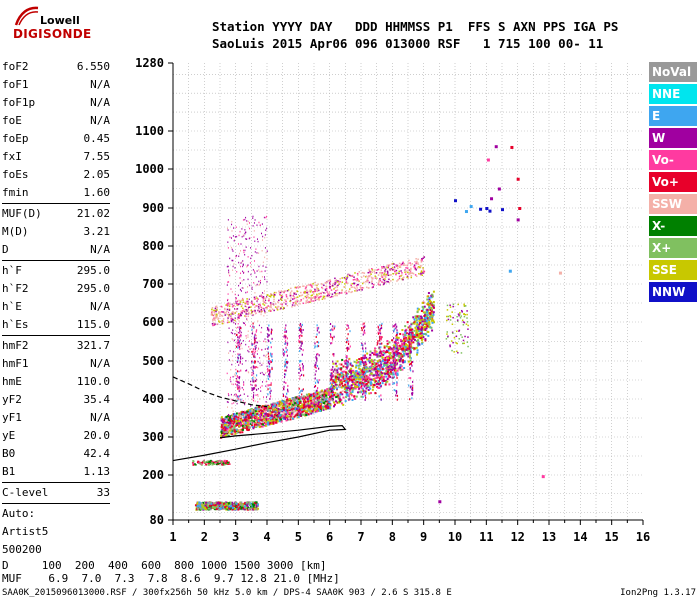 This screenshot has height=600, width=700. What do you see at coordinates (56, 289) in the screenshot?
I see `param-row: h`F2 295.0` at bounding box center [56, 289].